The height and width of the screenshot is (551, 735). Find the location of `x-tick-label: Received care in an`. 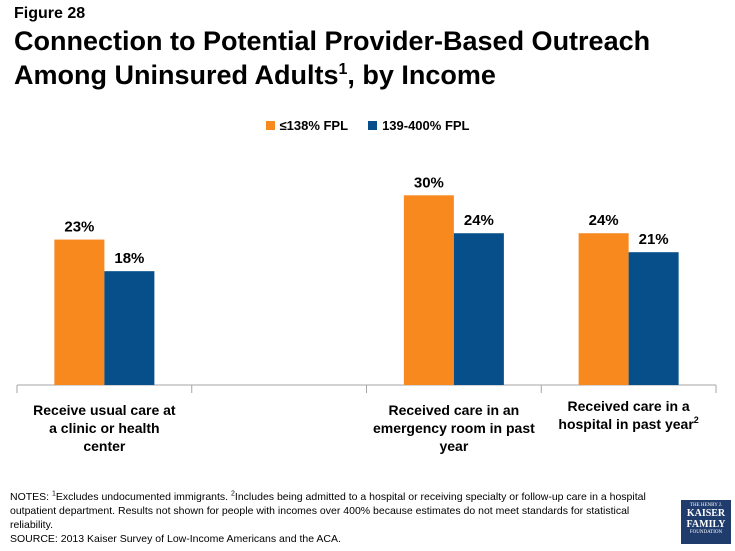

x-tick-label: Received care in an is located at coordinates (454, 410).